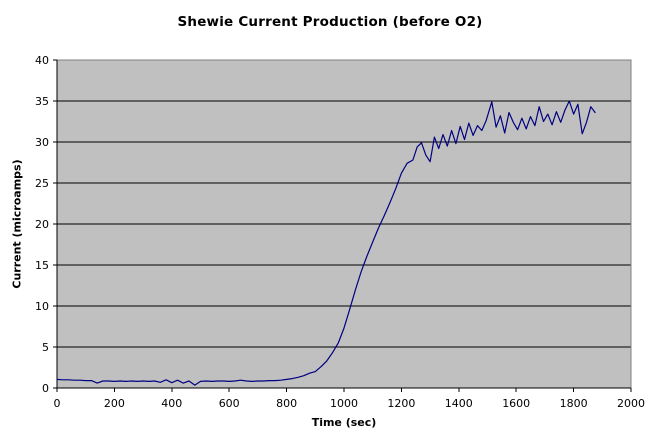 This screenshot has width=658, height=444. What do you see at coordinates (631, 403) in the screenshot?
I see `x-tick-label: 2000` at bounding box center [631, 403].